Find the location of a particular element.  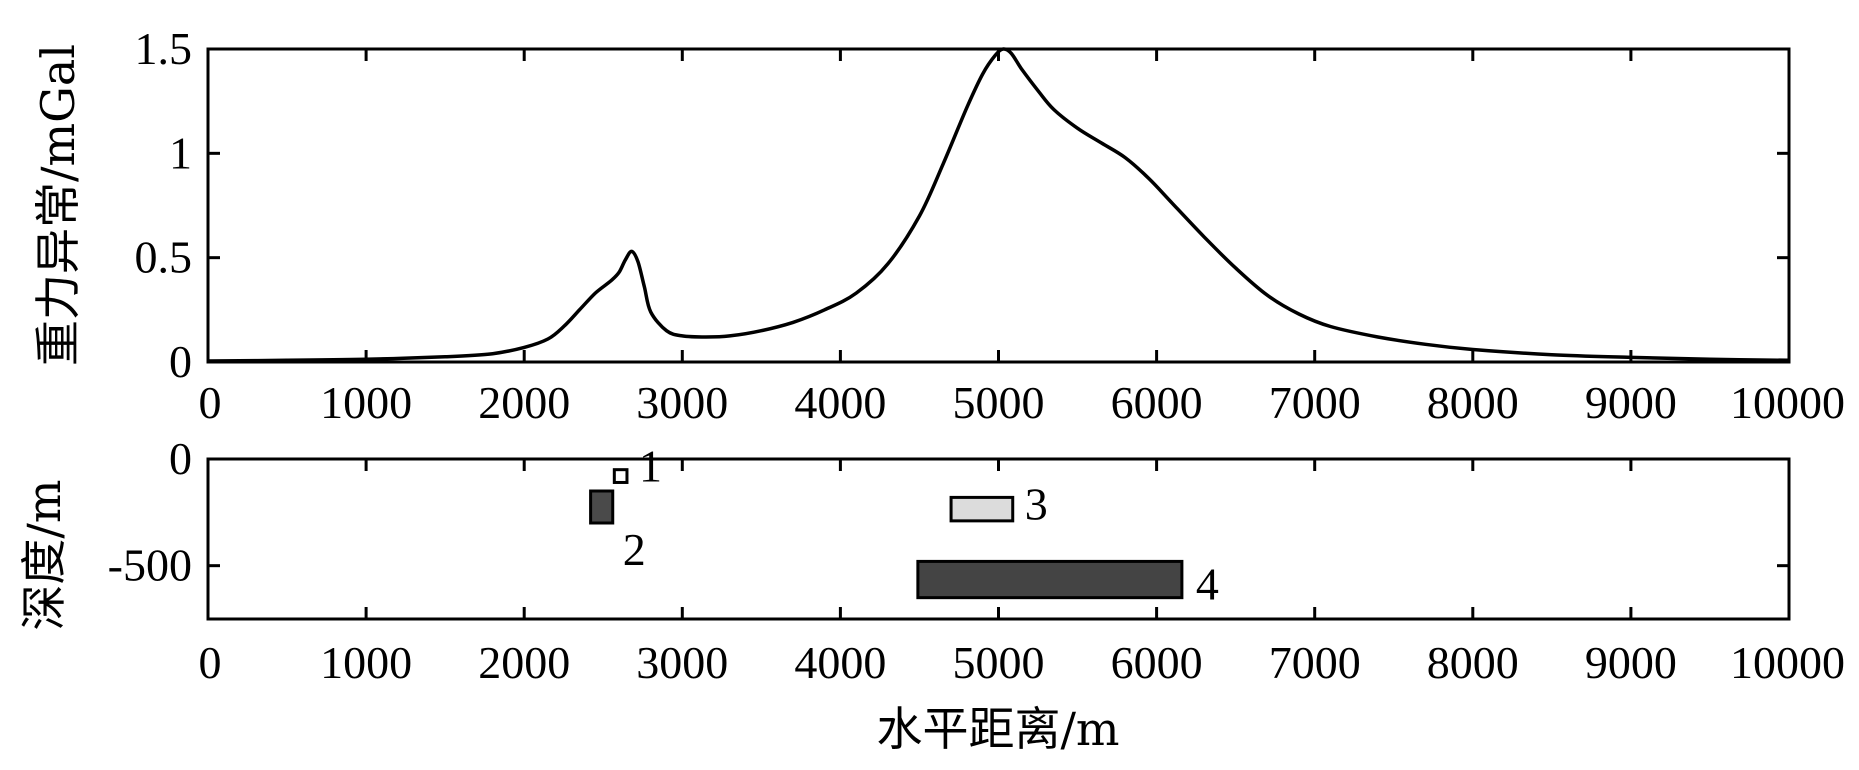

bottom-x-tick-label: 7000 is located at coordinates (1315, 662).